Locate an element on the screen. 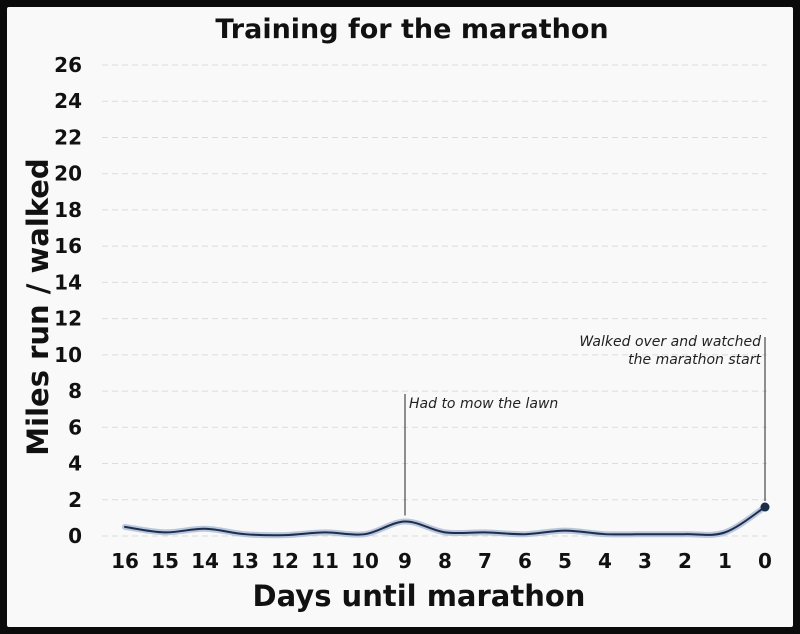 The height and width of the screenshot is (634, 800). annotation-text: Walked over and watched is located at coordinates (670, 342).